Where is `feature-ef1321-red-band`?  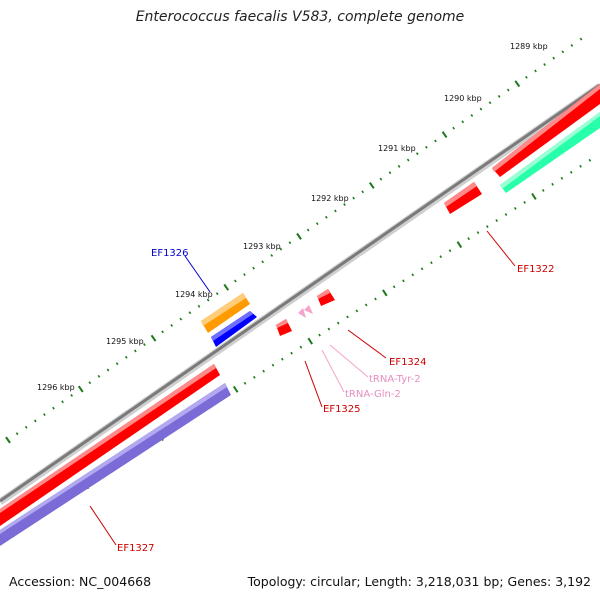 feature-ef1321-red-band is located at coordinates (546, 130).